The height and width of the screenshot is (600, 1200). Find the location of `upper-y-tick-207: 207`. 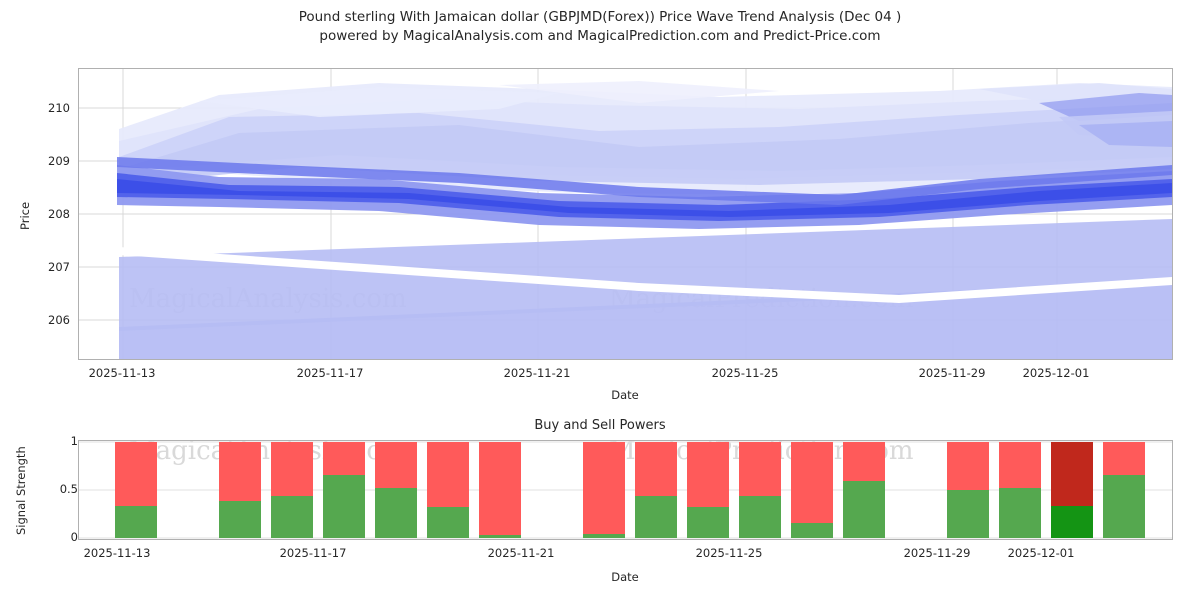

upper-y-tick-207: 207 is located at coordinates (59, 267).